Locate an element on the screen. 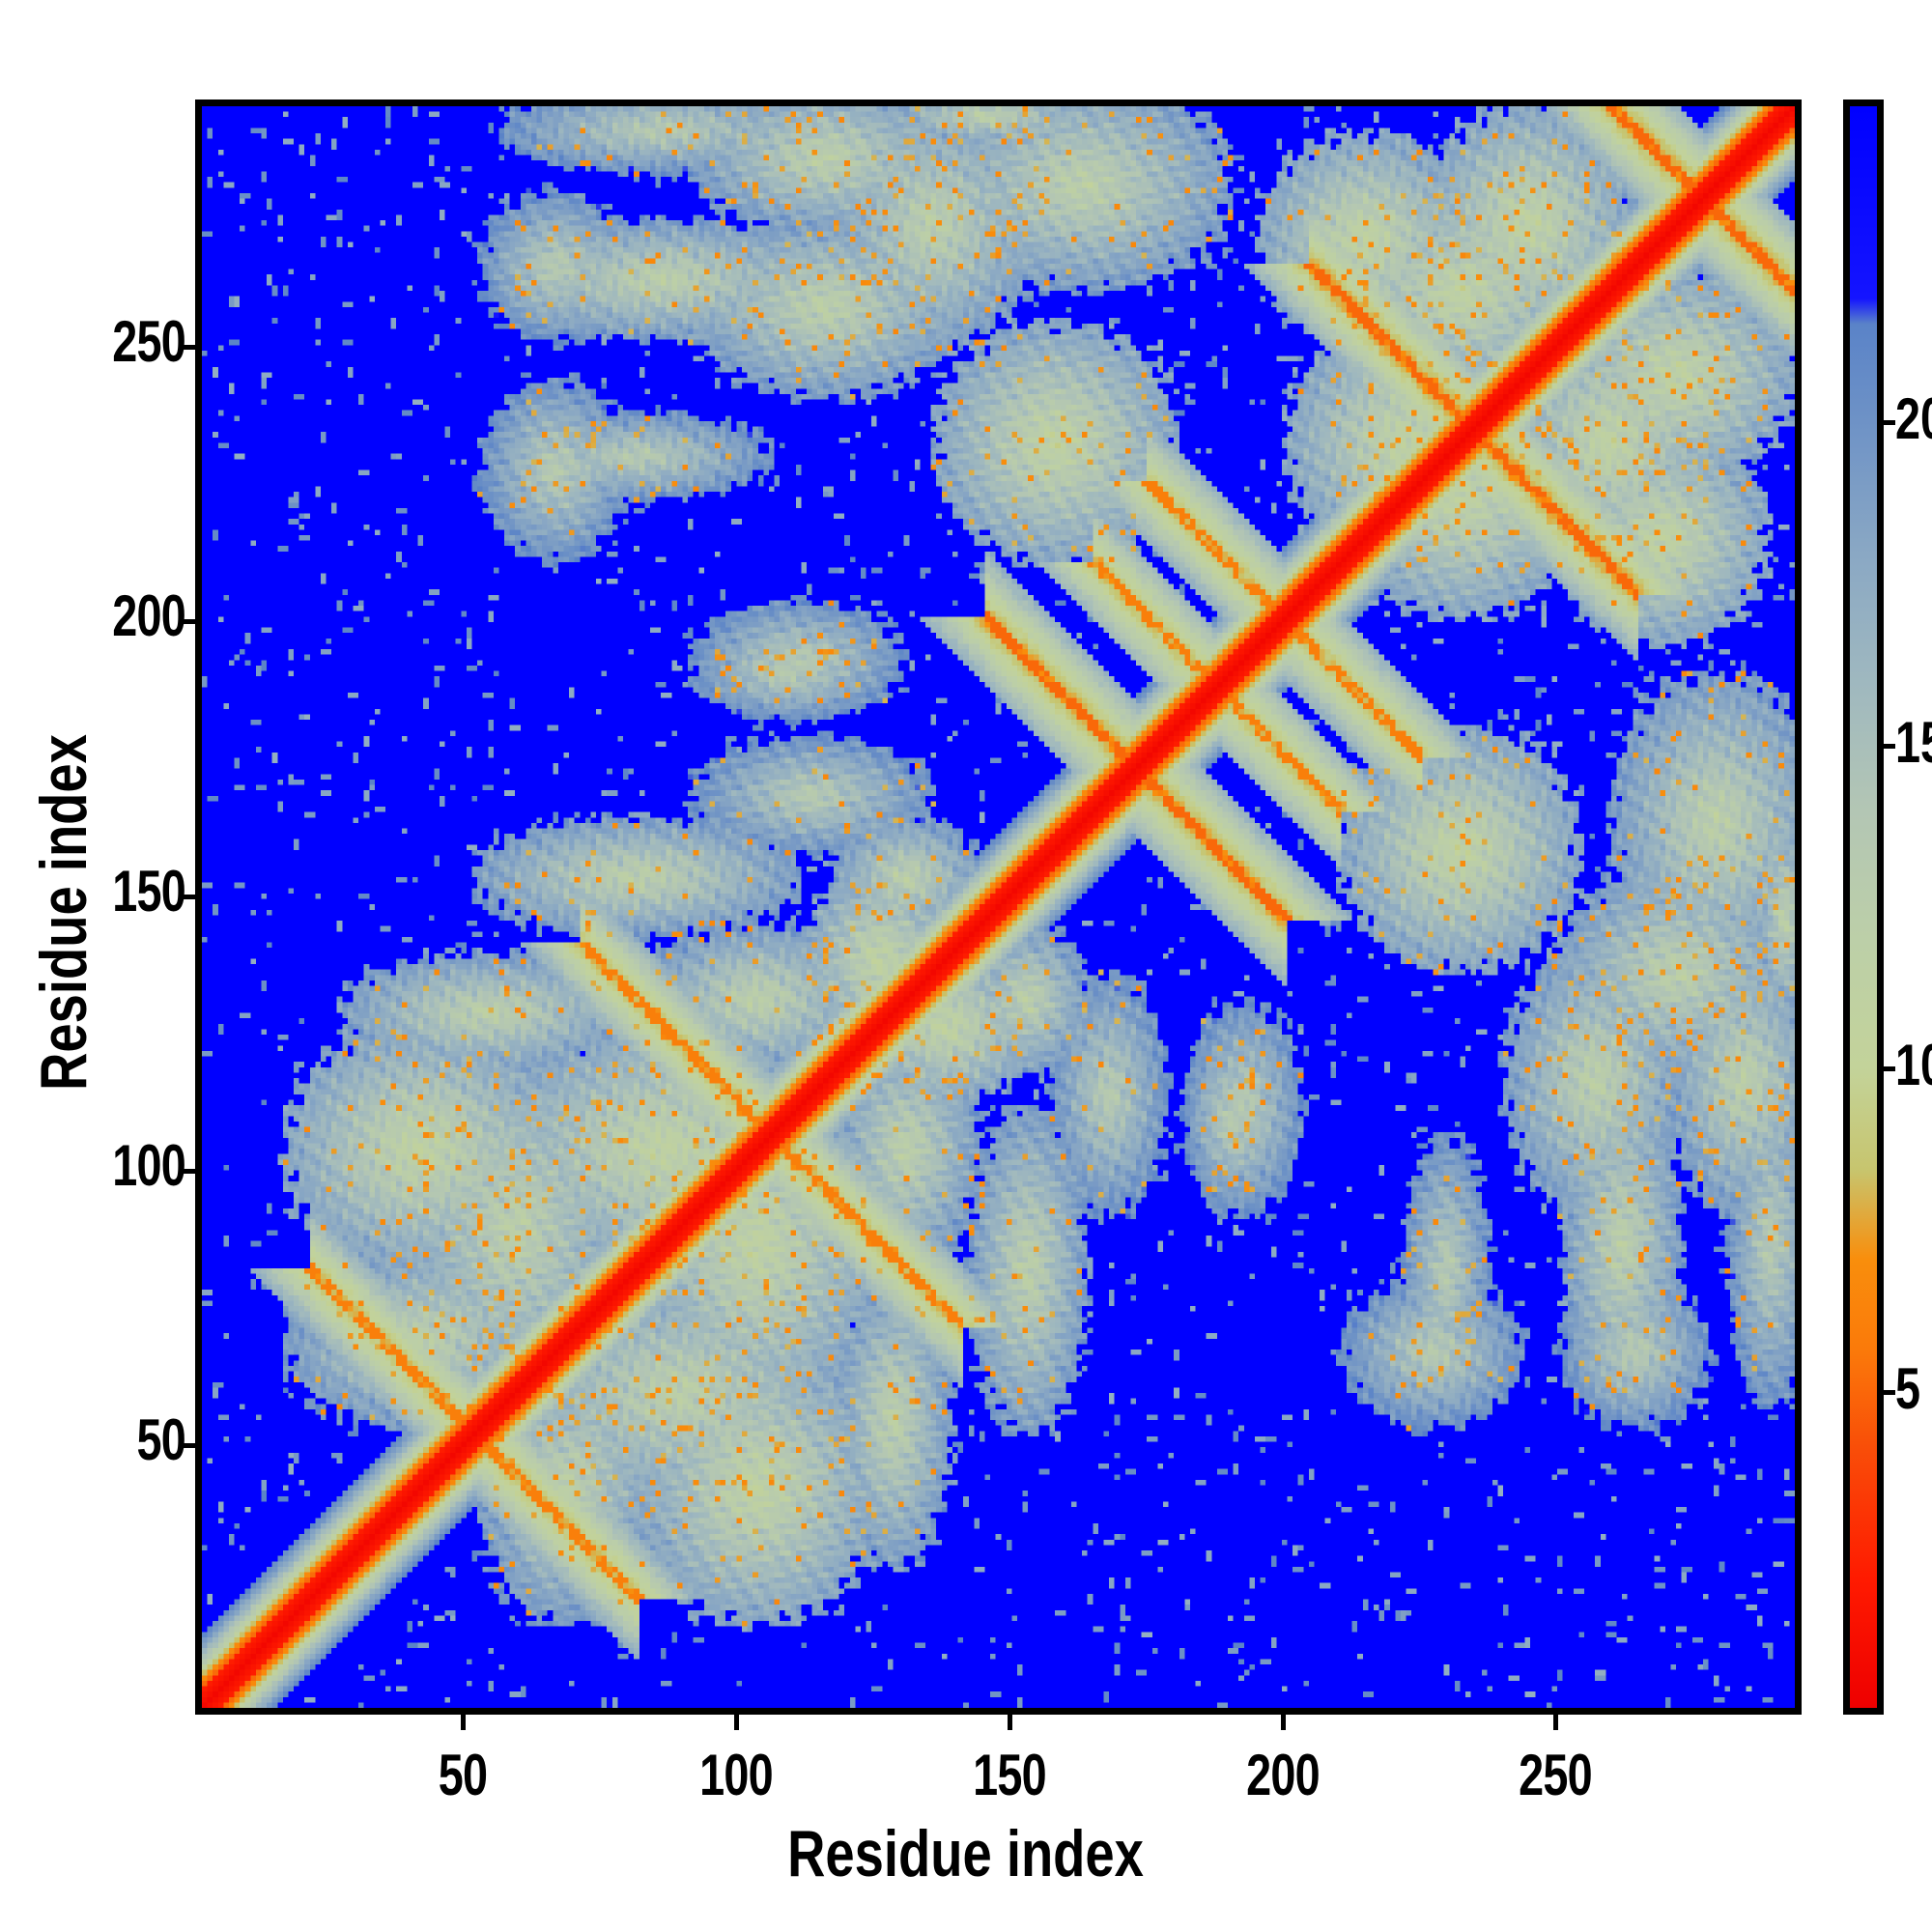  x-tick-label: 50 is located at coordinates (463, 1775).